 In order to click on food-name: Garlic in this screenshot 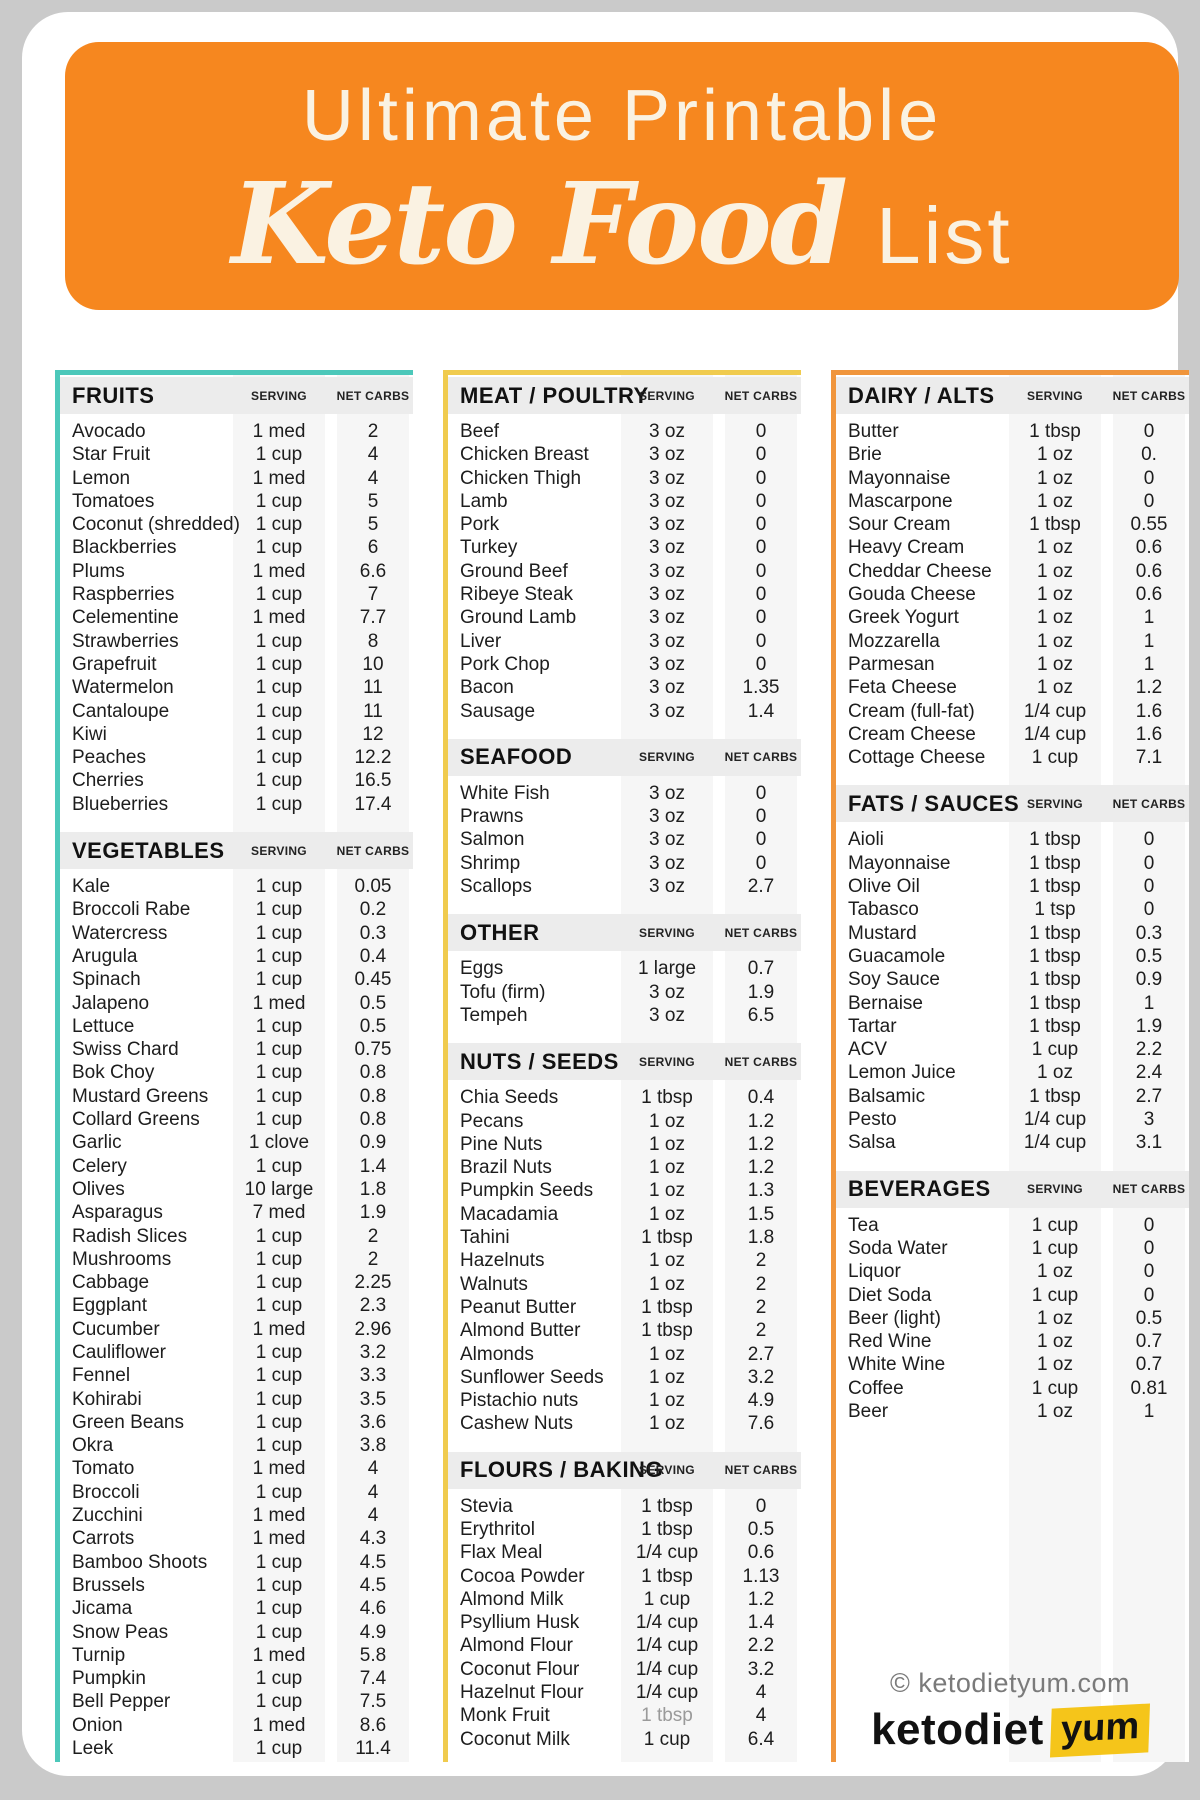, I will do `click(97, 1143)`.